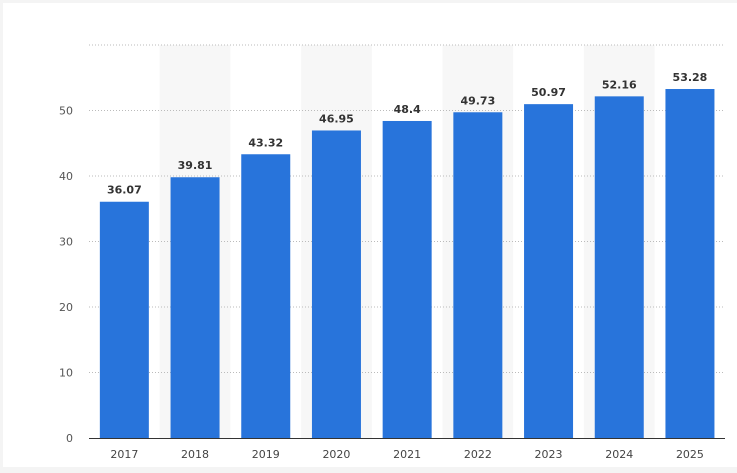 This screenshot has height=473, width=737. What do you see at coordinates (619, 84) in the screenshot?
I see `data-label-2024: 52.16` at bounding box center [619, 84].